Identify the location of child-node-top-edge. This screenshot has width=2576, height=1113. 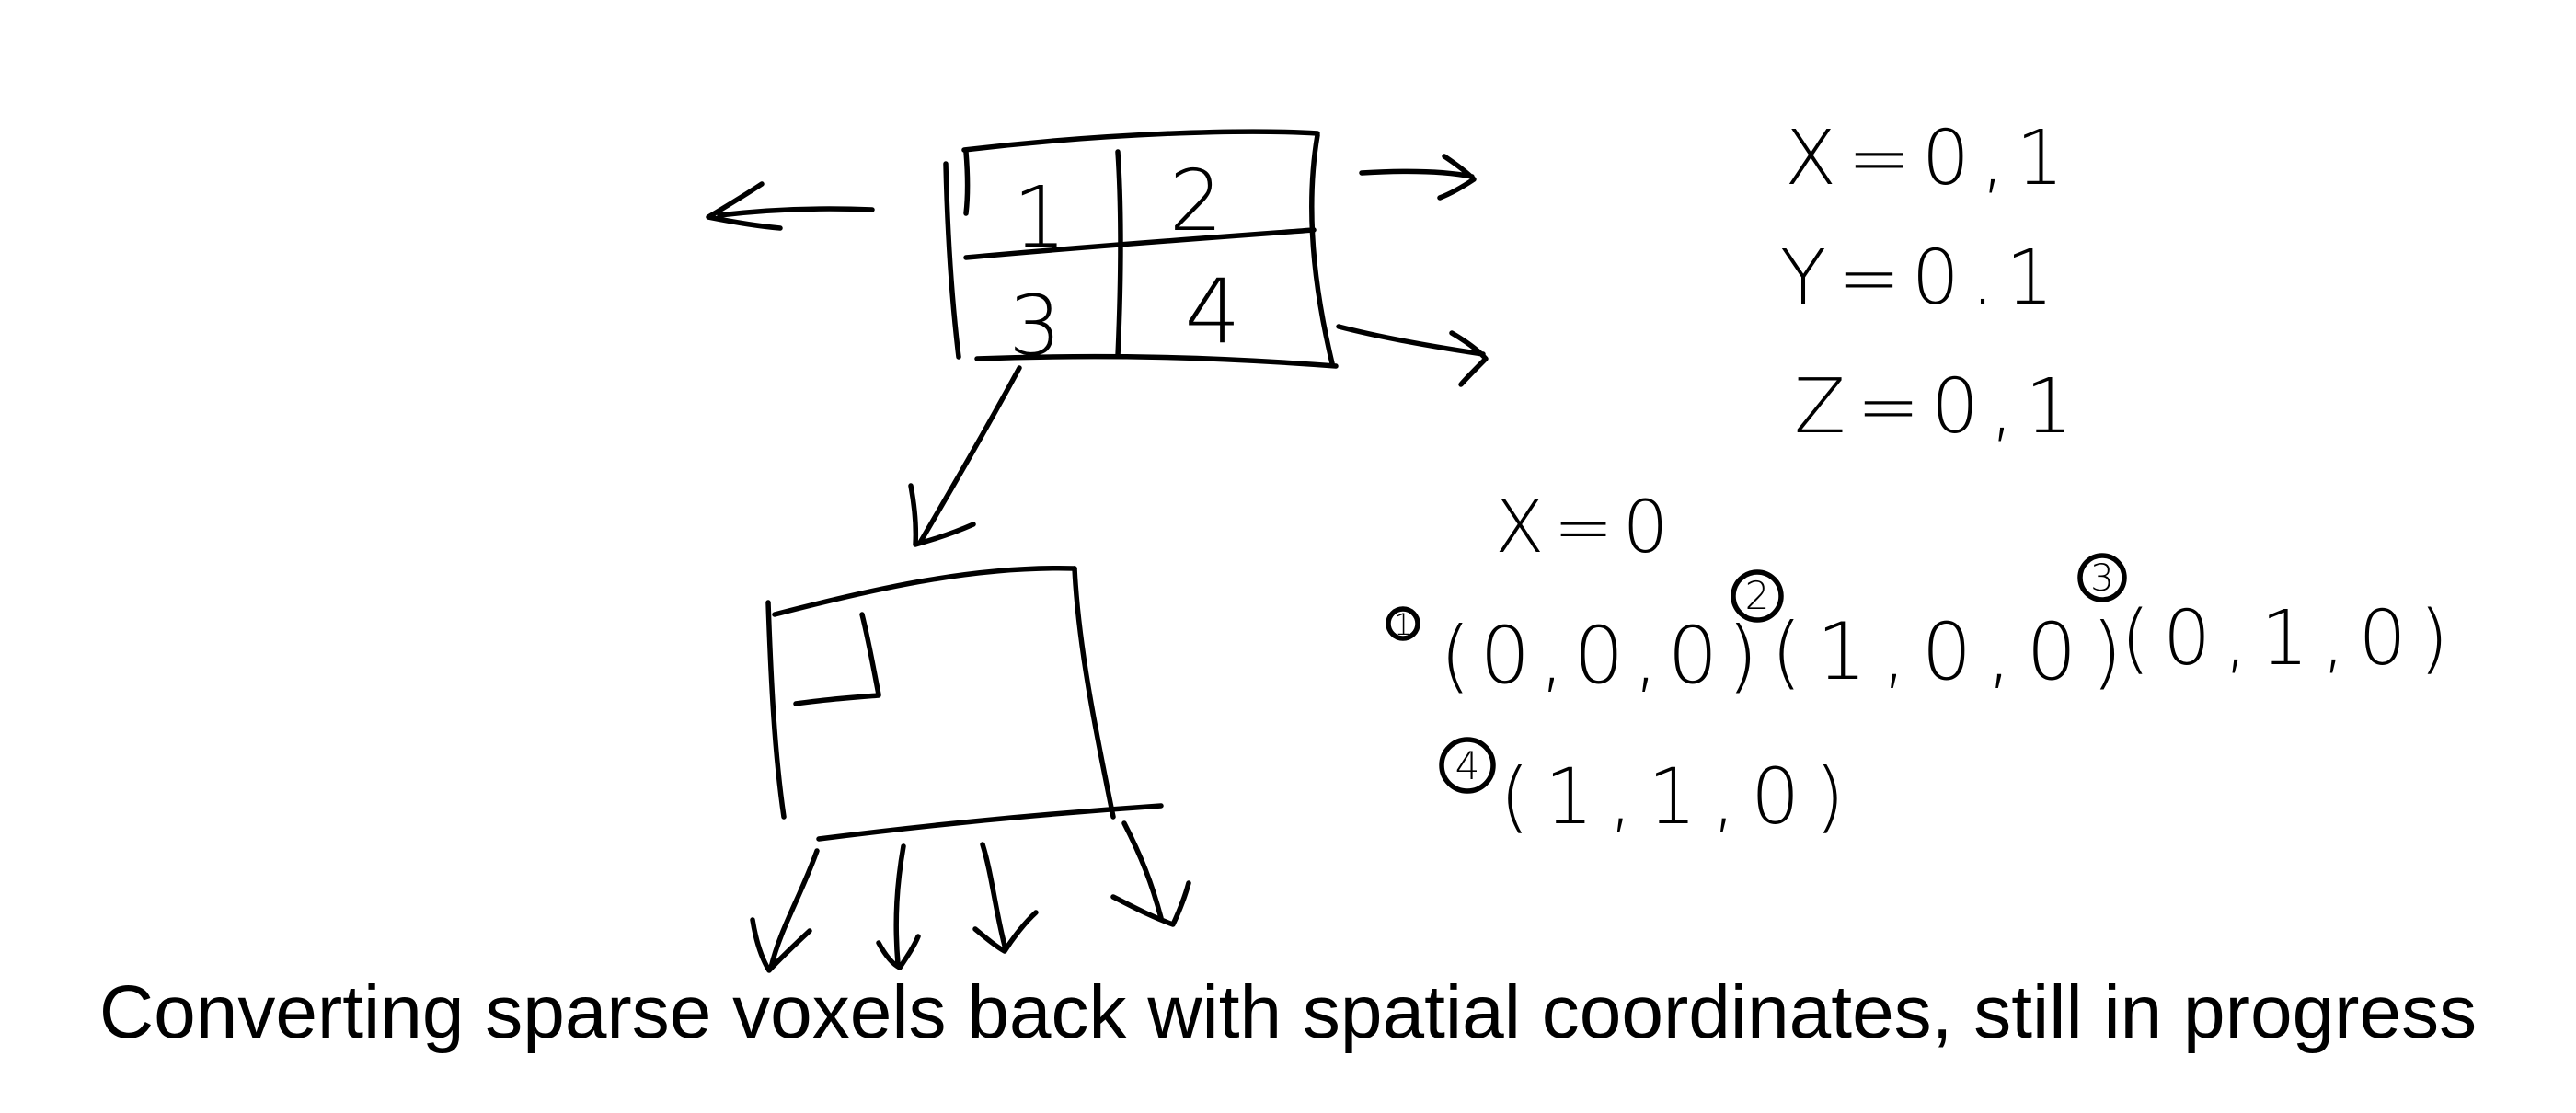
(924, 591).